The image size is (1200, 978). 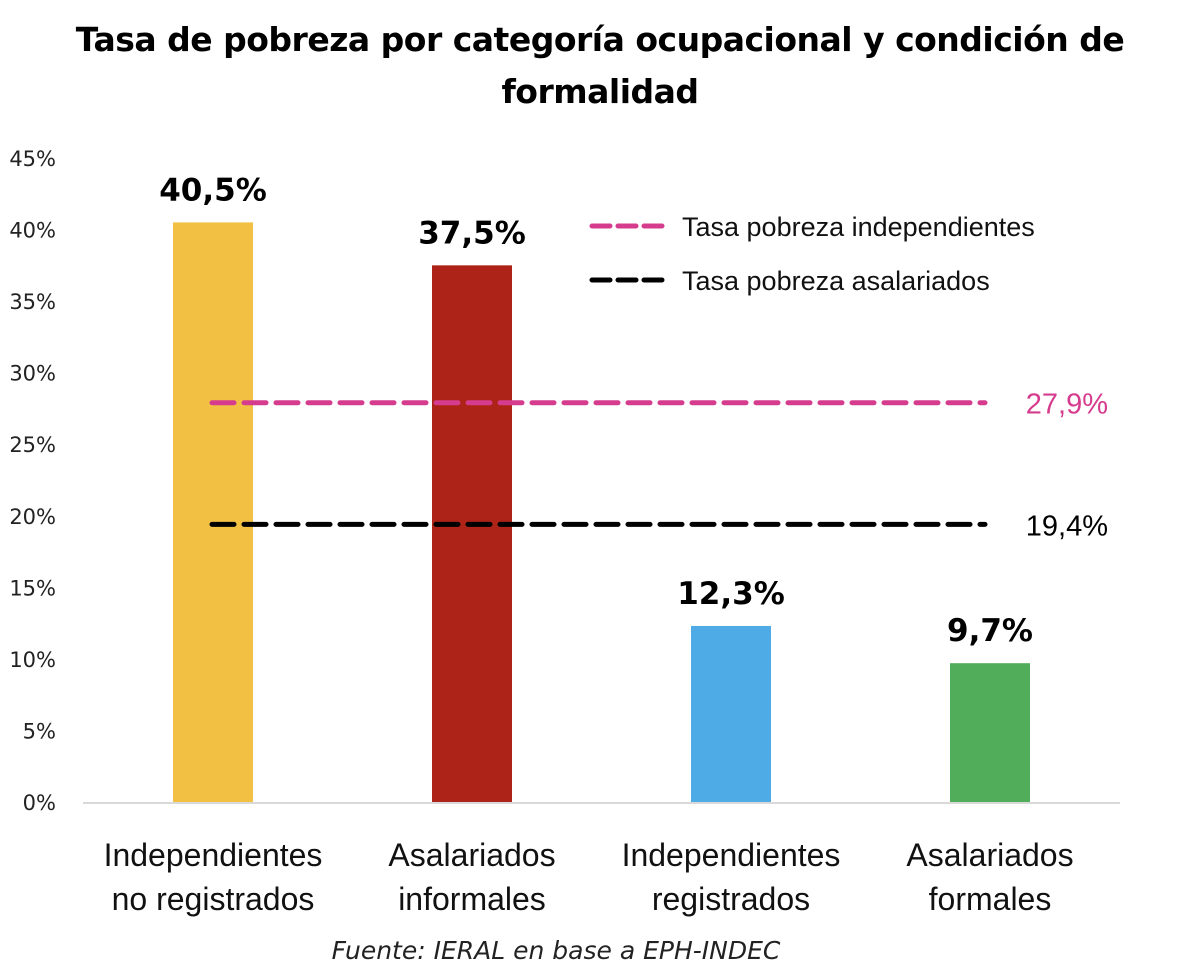 What do you see at coordinates (1067, 526) in the screenshot?
I see `reference-line-label-2: 19,4%` at bounding box center [1067, 526].